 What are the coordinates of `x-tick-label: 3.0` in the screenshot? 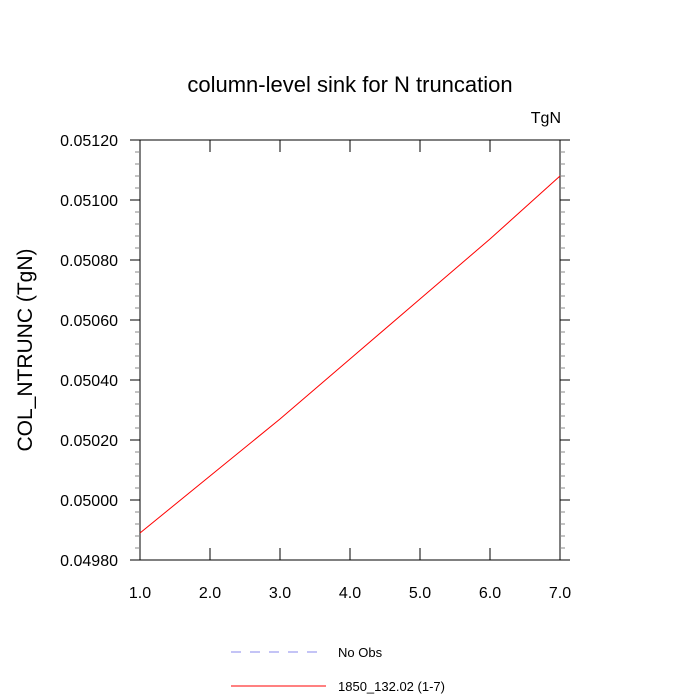 It's located at (280, 593).